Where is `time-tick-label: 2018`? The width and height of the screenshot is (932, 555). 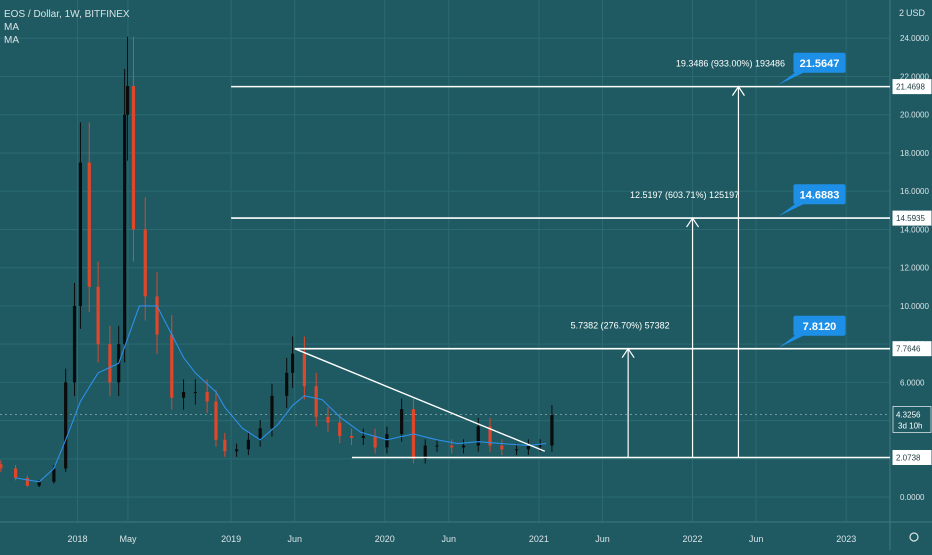
time-tick-label: 2018 is located at coordinates (77, 539).